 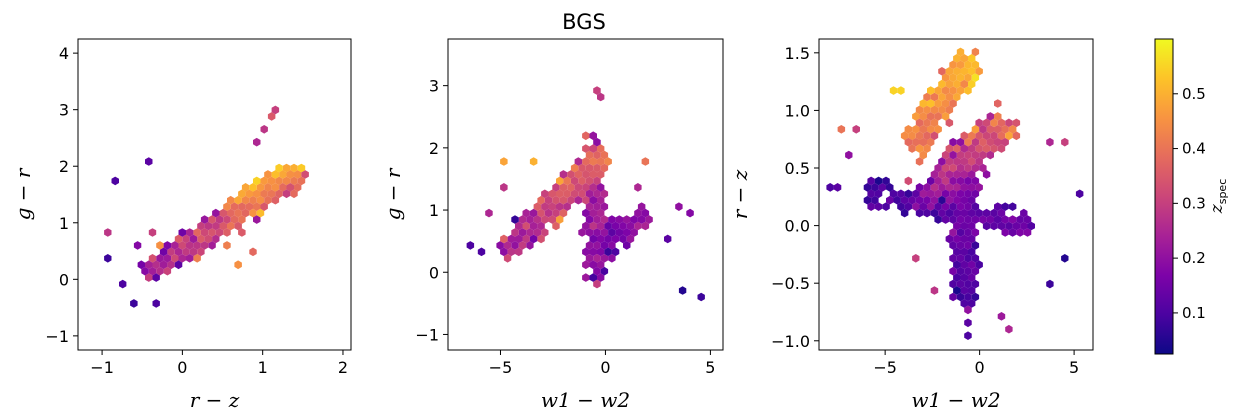 What do you see at coordinates (434, 148) in the screenshot?
I see `y-tick-label: 2` at bounding box center [434, 148].